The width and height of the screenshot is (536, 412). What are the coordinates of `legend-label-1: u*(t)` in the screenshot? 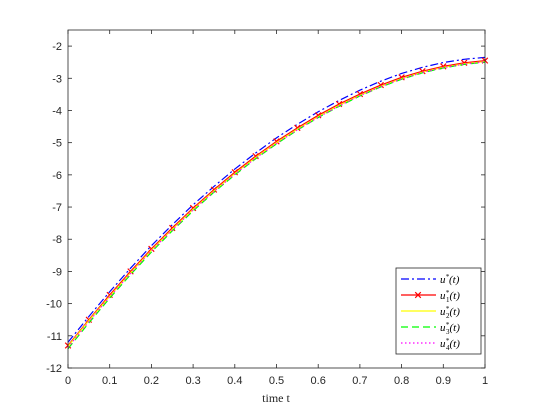 It's located at (450, 279).